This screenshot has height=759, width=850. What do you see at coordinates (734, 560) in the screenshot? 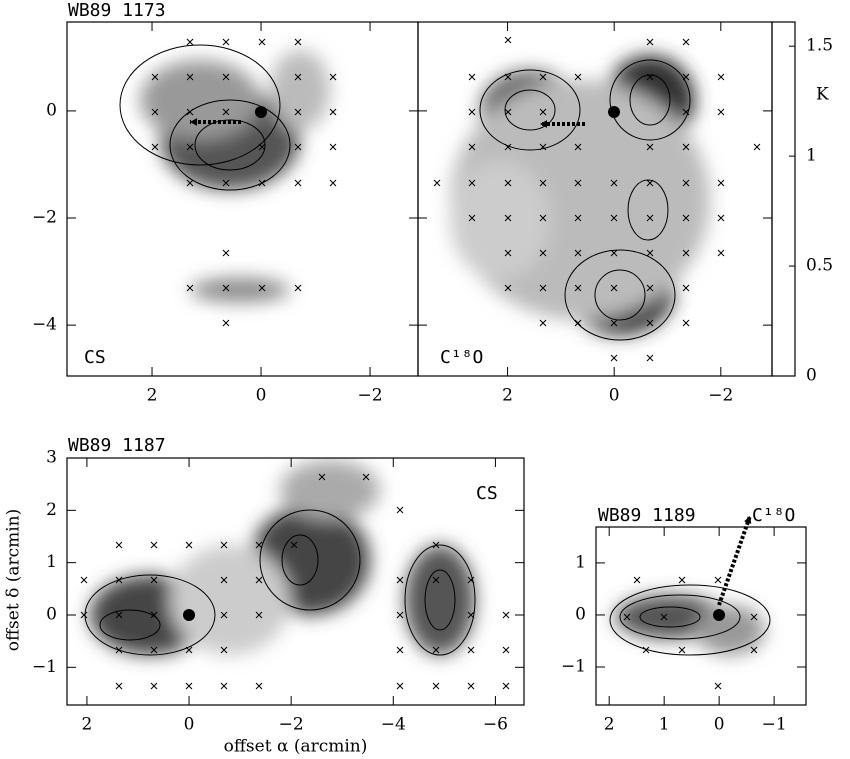
I see `outflow-arrow` at bounding box center [734, 560].